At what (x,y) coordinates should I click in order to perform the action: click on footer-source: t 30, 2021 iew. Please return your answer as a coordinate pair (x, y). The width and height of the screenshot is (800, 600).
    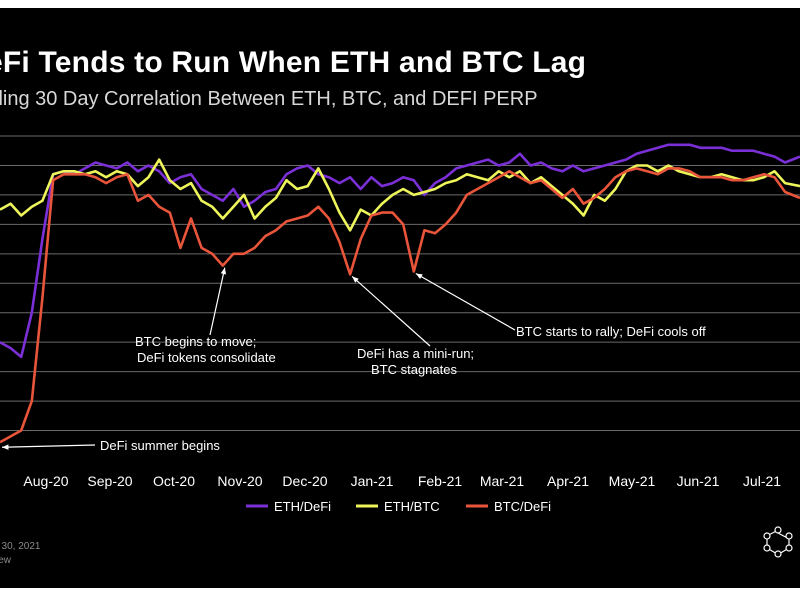
    Looking at the image, I should click on (20, 554).